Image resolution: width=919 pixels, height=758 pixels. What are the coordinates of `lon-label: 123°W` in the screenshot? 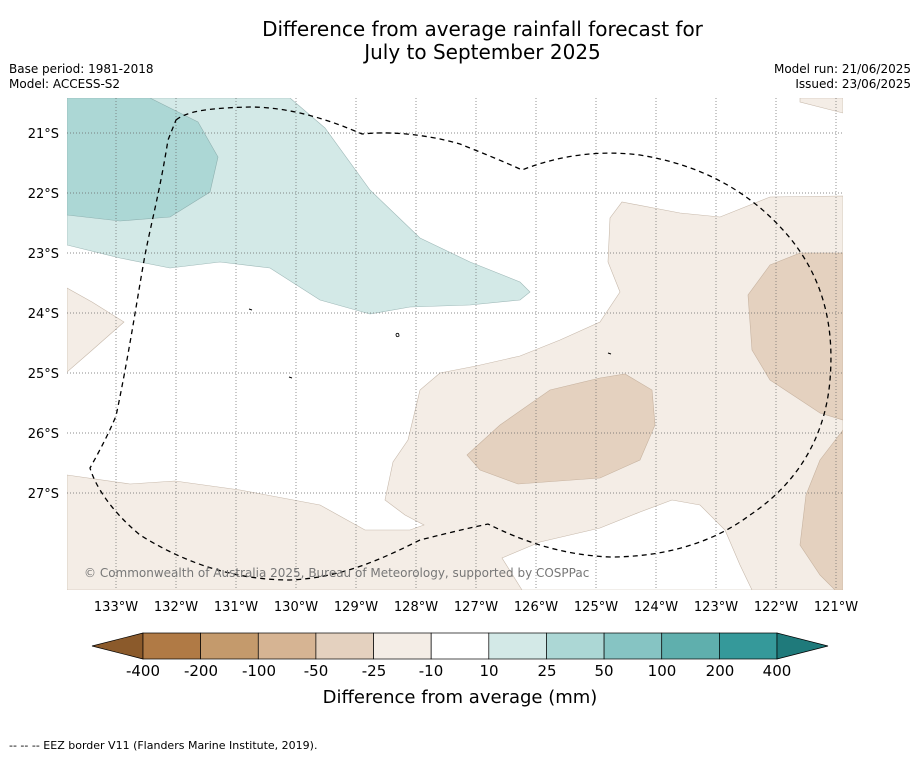 It's located at (716, 607).